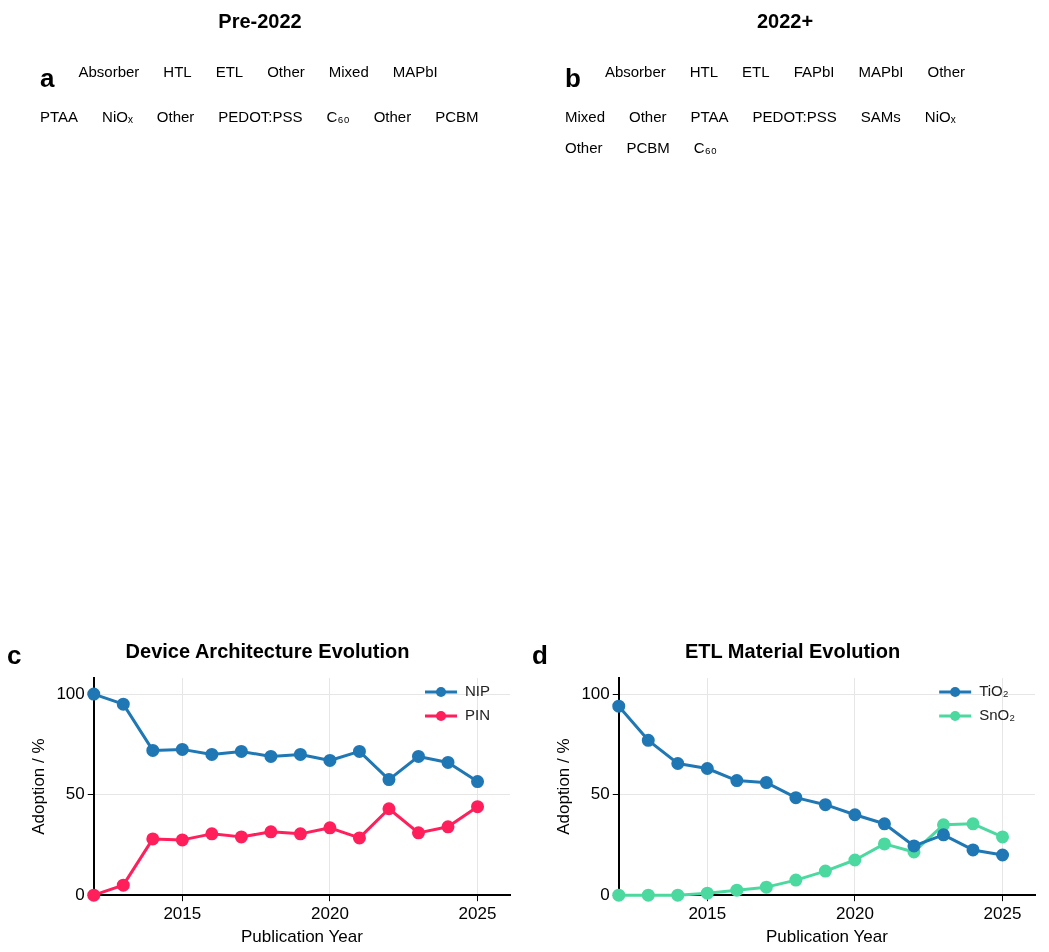 The height and width of the screenshot is (952, 1049). I want to click on text: SAMs, so click(880, 116).